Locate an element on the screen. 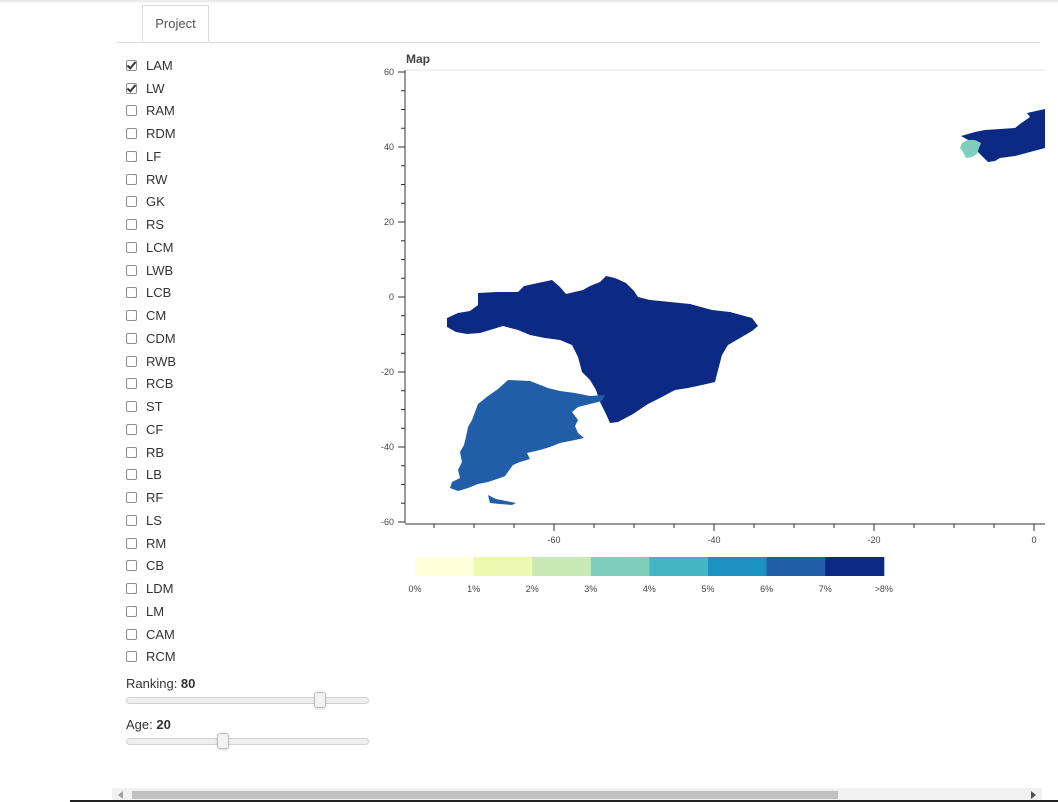 This screenshot has height=802, width=1058. position-option-rf: RF is located at coordinates (151, 497).